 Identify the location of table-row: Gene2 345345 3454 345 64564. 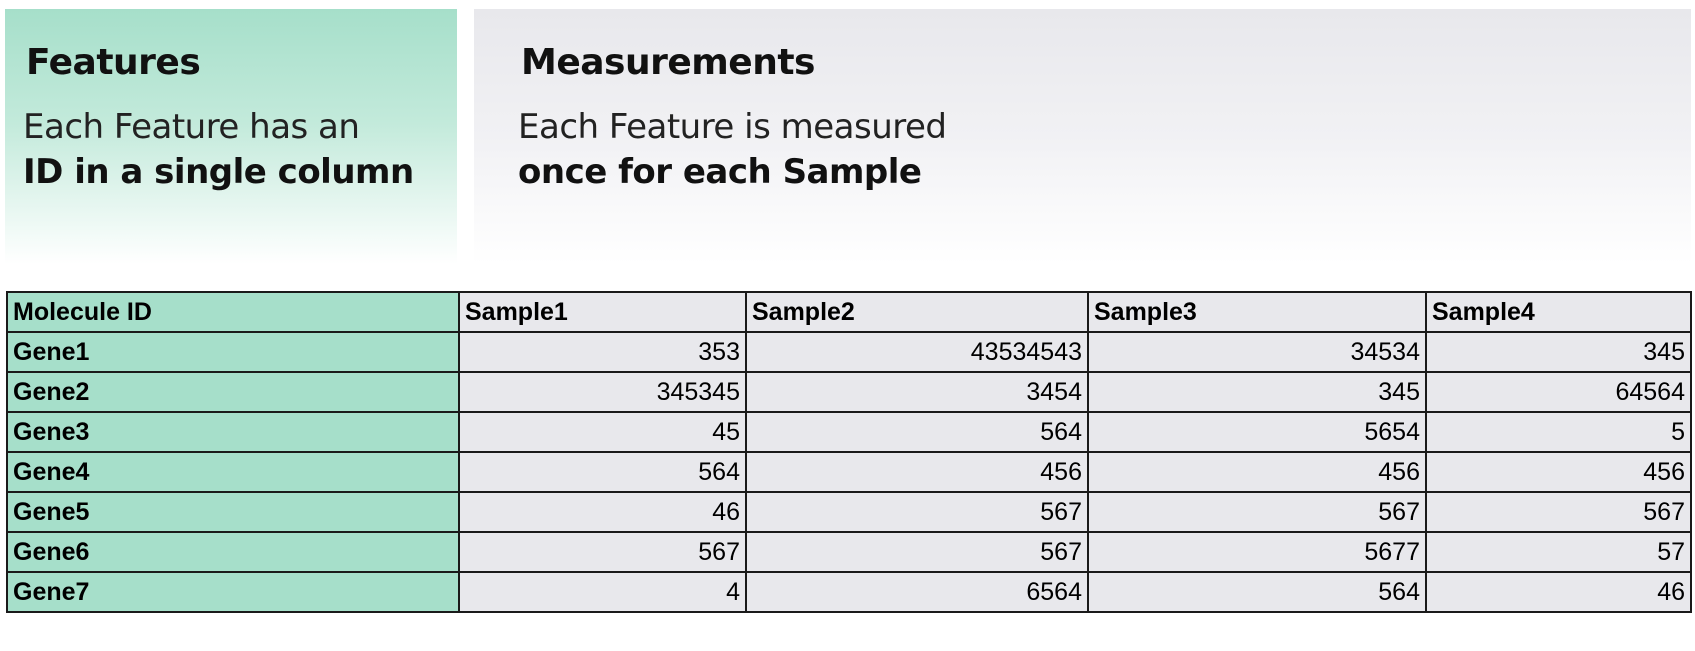
(849, 392).